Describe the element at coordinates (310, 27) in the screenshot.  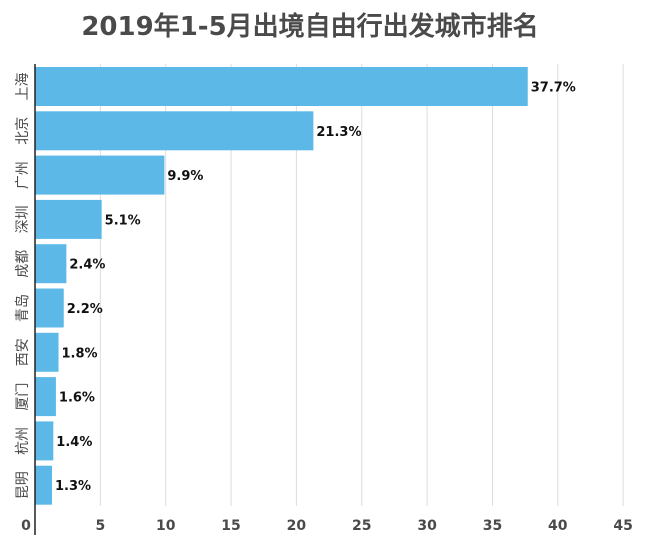
I see `chart-title: 2019年1-5月出境自由行出发城市排名` at that location.